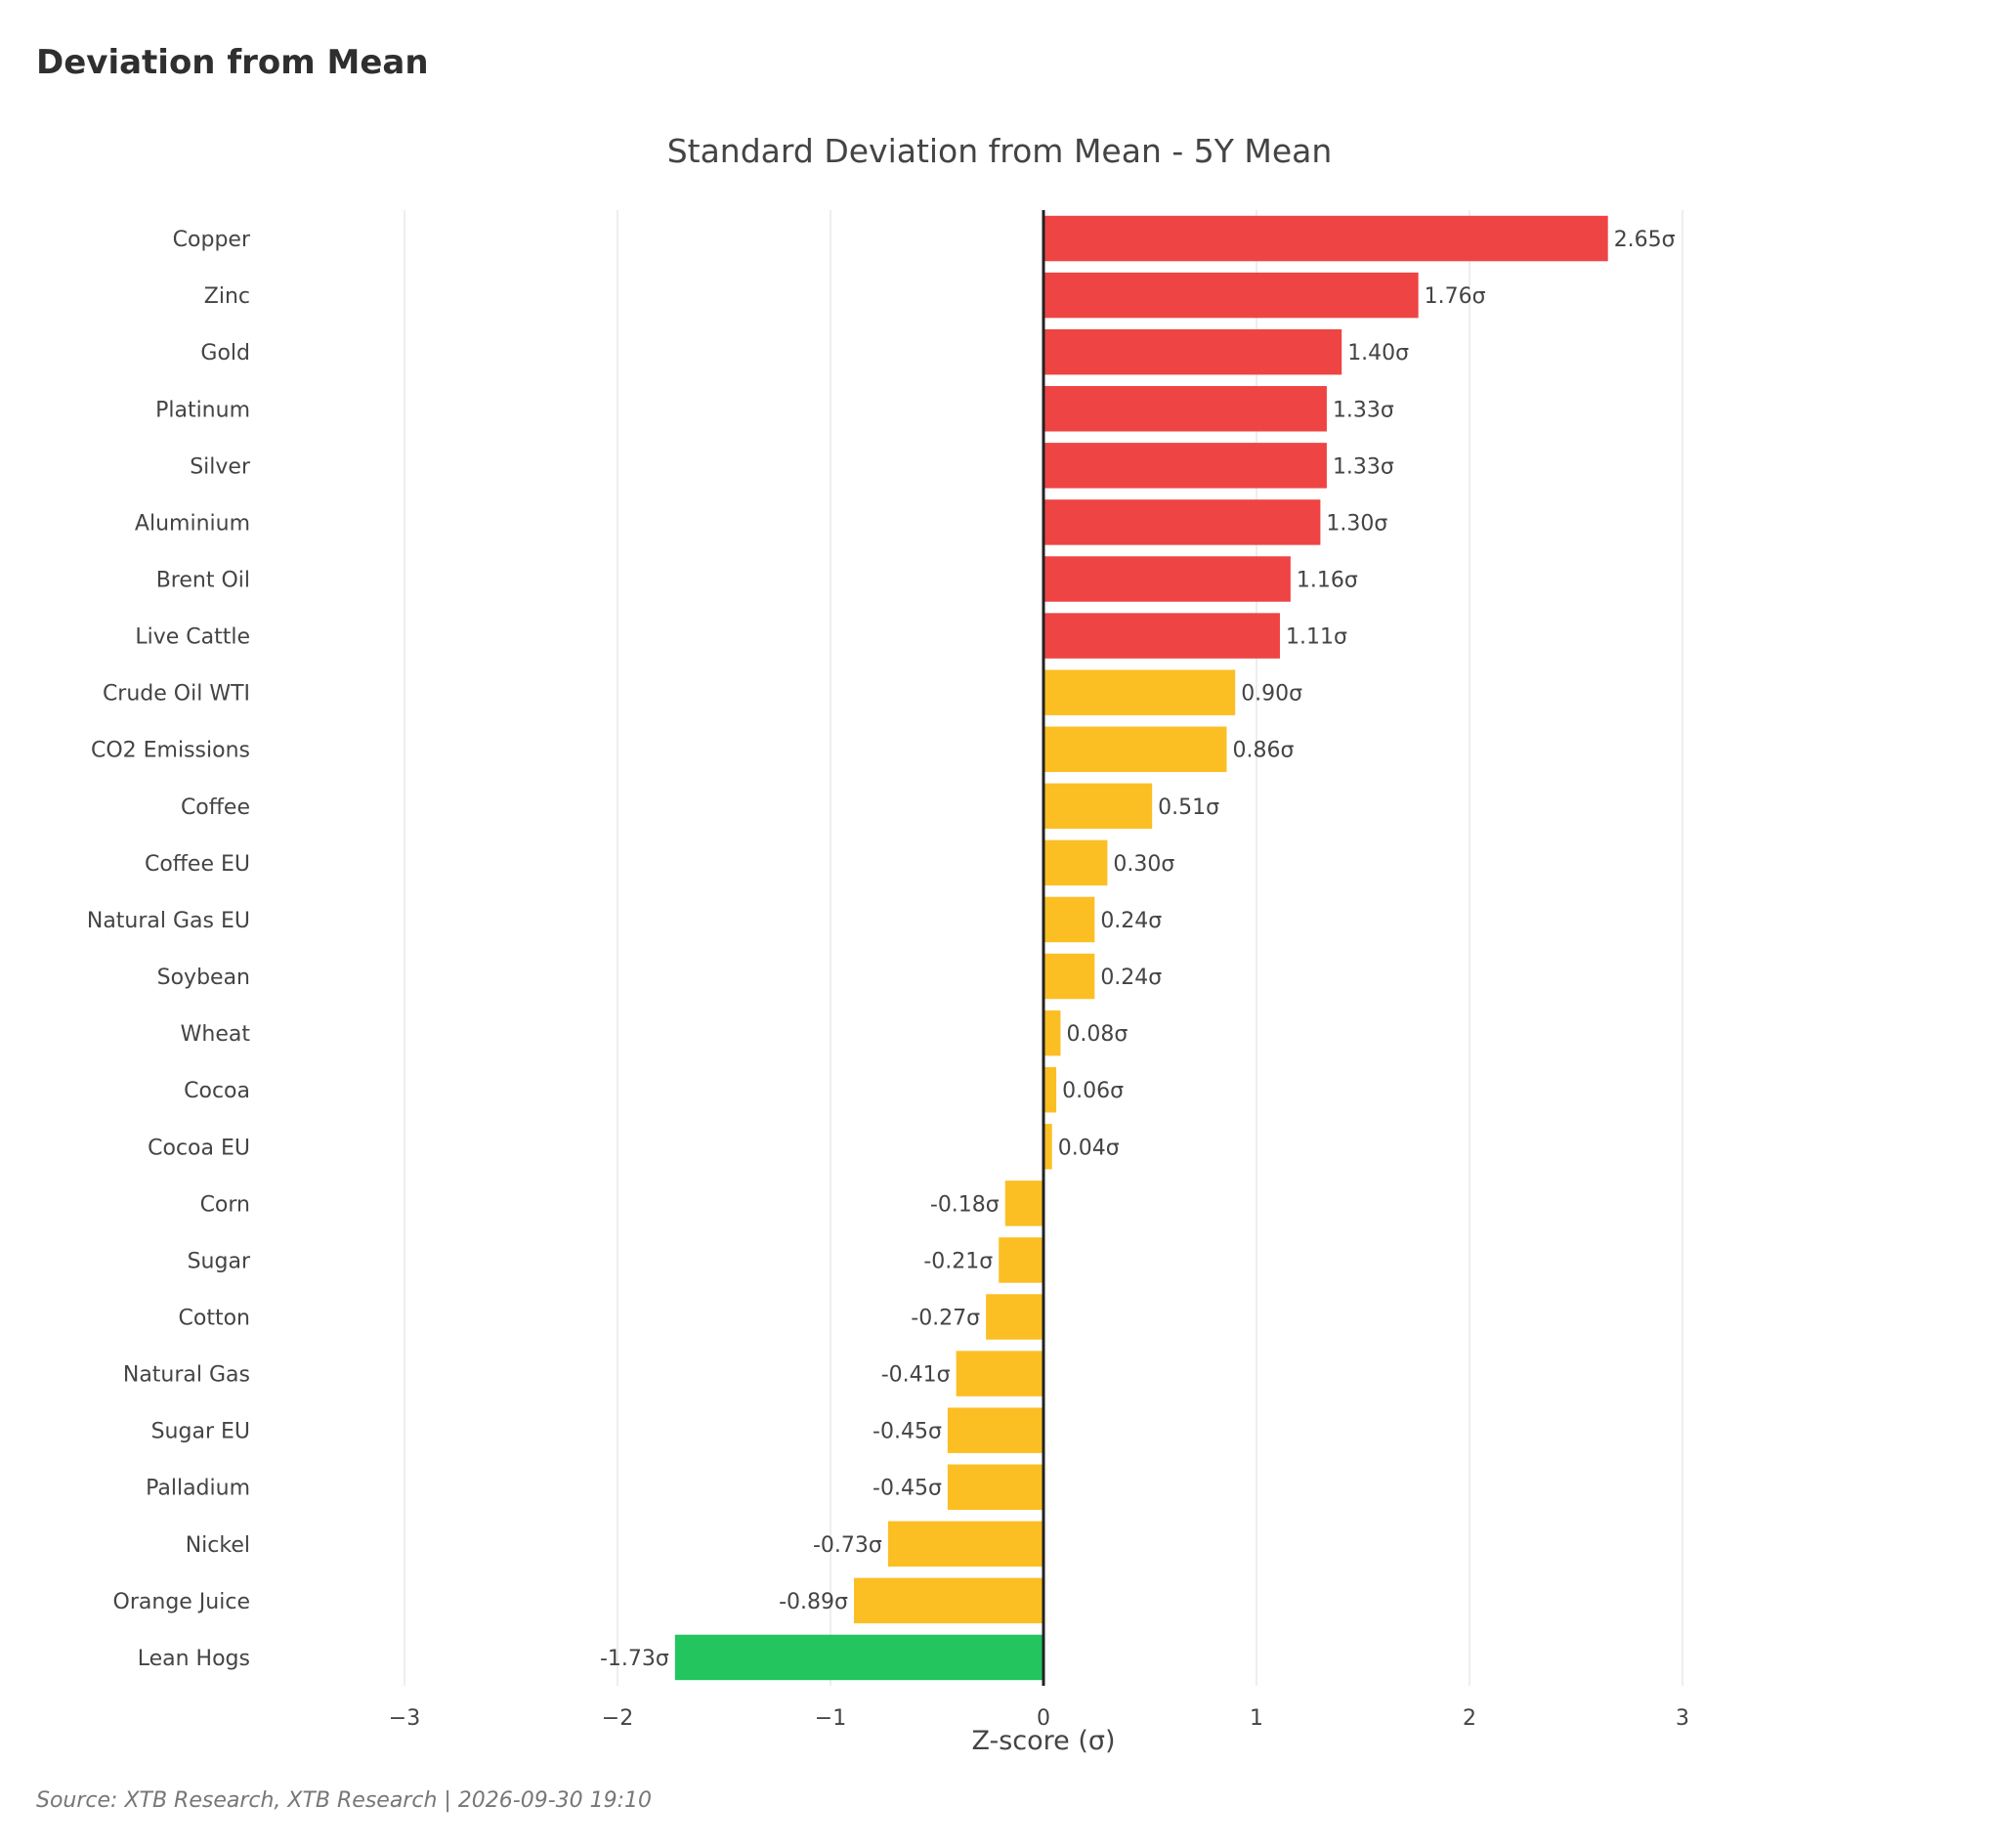  What do you see at coordinates (965, 1204) in the screenshot?
I see `value-label: -0.18σ` at bounding box center [965, 1204].